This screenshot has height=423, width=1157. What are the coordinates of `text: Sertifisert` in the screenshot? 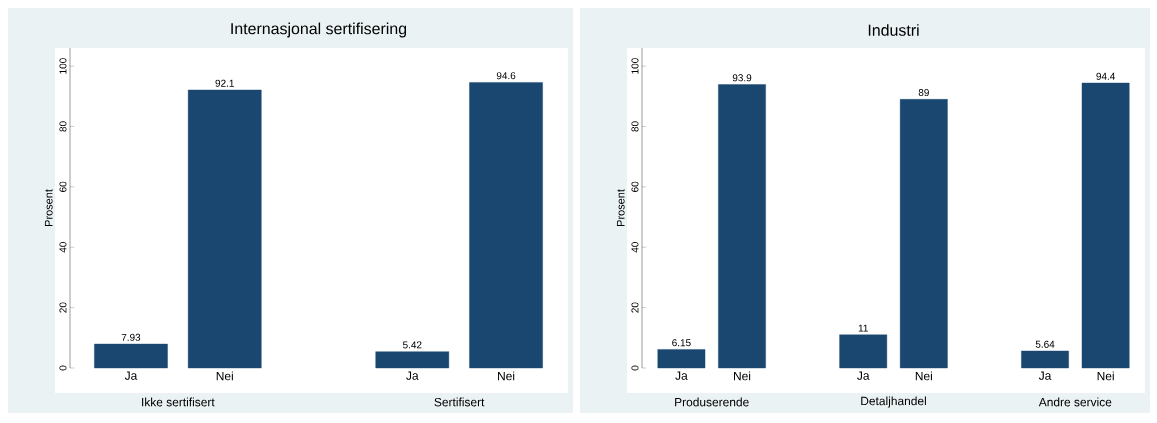 It's located at (459, 402).